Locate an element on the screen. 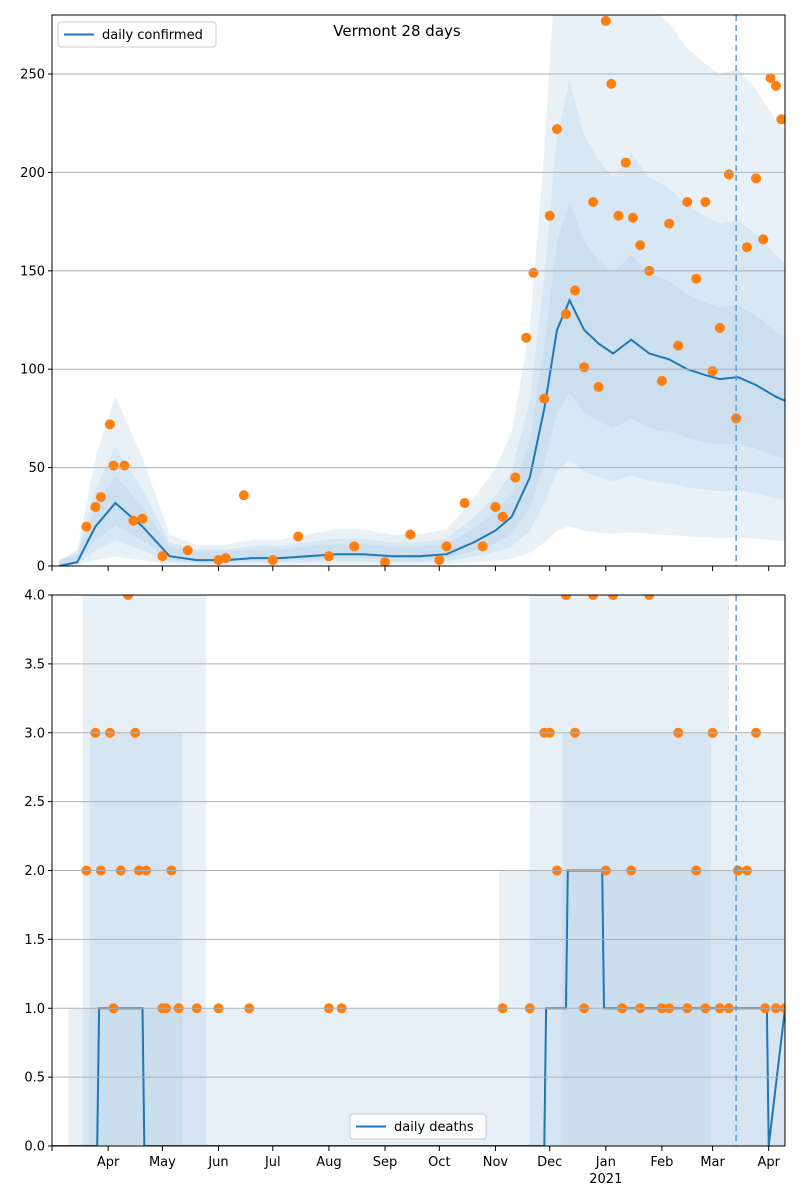 Image resolution: width=800 pixels, height=1204 pixels. y-tick-label: 4.0 is located at coordinates (34, 596).